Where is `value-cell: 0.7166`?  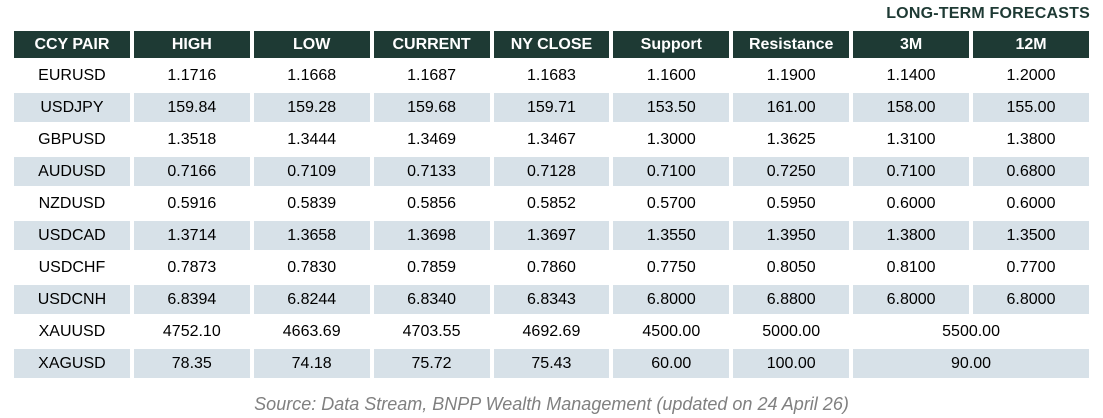 value-cell: 0.7166 is located at coordinates (191, 171).